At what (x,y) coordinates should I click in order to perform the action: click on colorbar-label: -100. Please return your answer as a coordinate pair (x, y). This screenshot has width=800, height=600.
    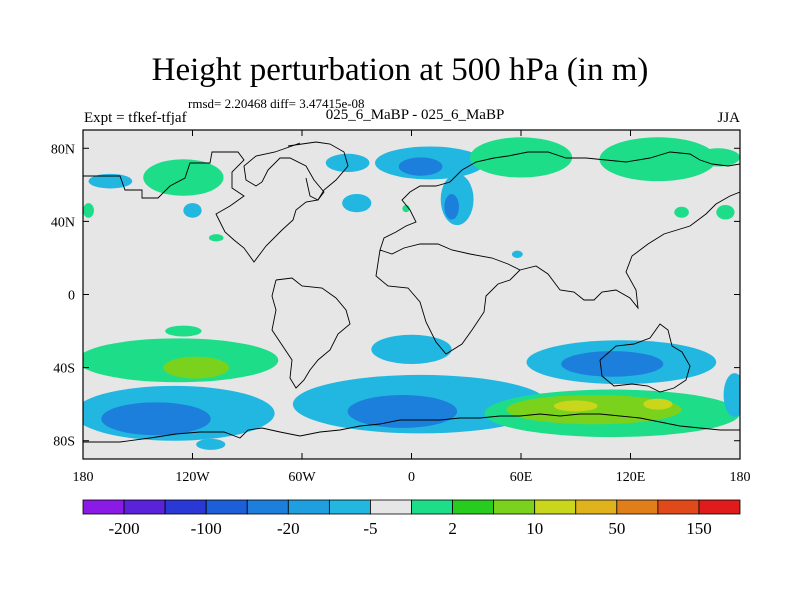
    Looking at the image, I should click on (206, 528).